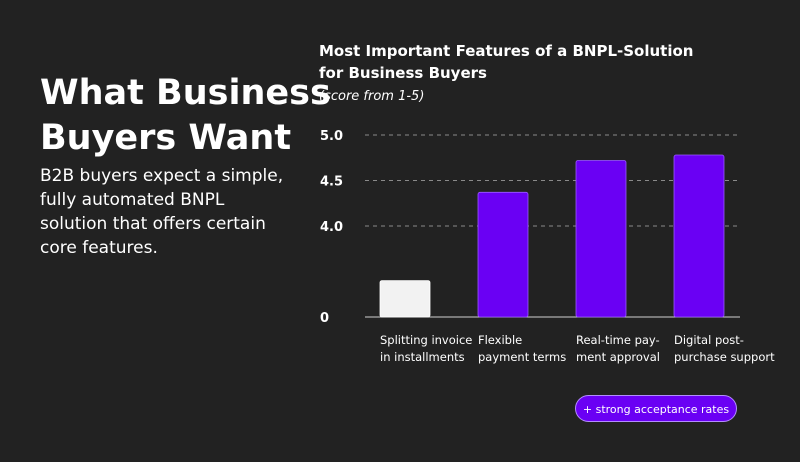  I want to click on headline-line: What Business, so click(185, 93).